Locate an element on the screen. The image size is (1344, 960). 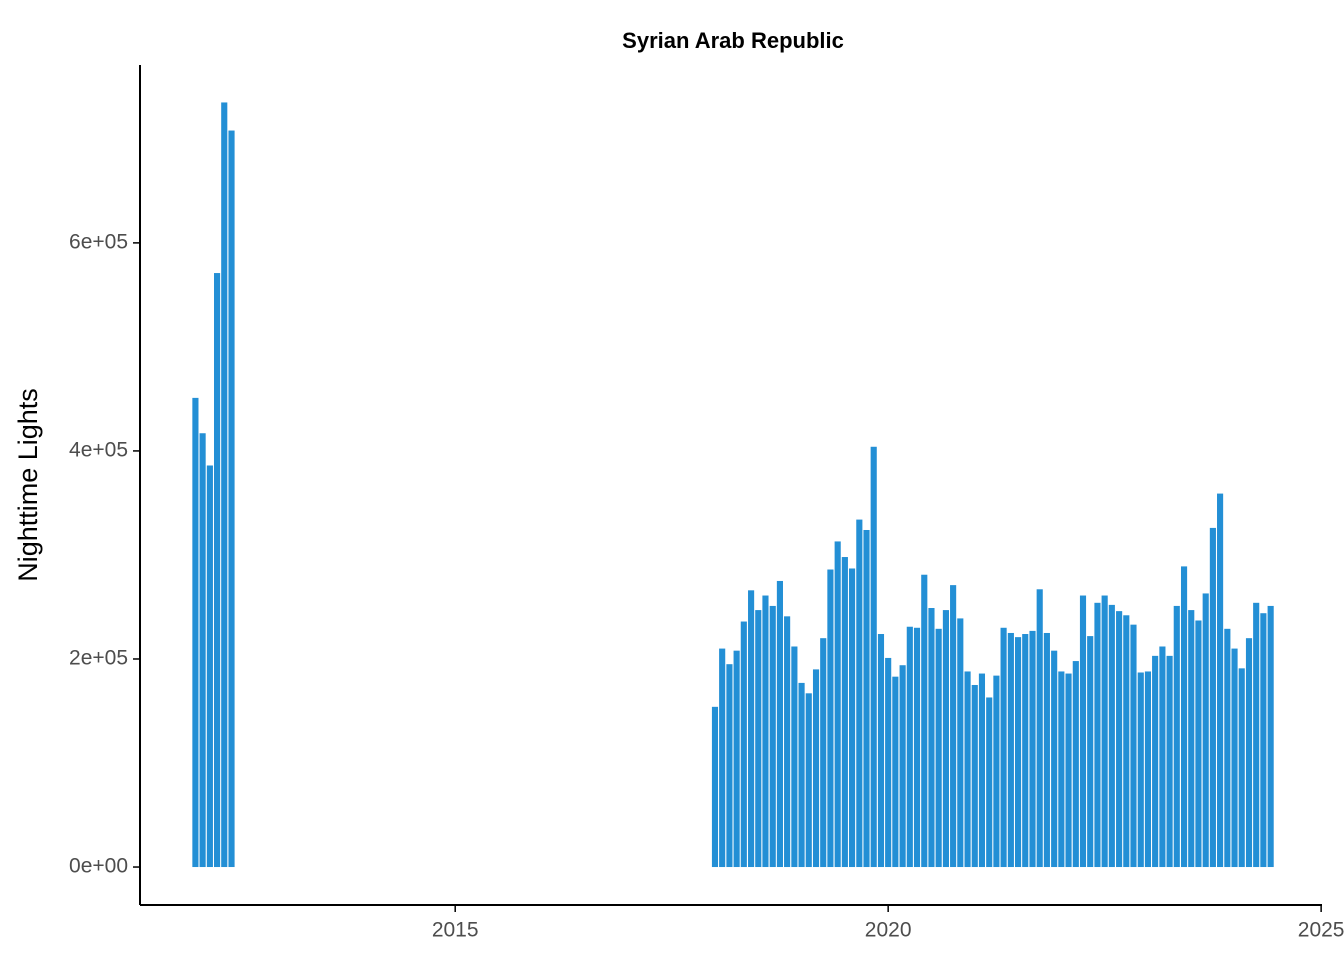
x-tick-label: 2025 is located at coordinates (1321, 930).